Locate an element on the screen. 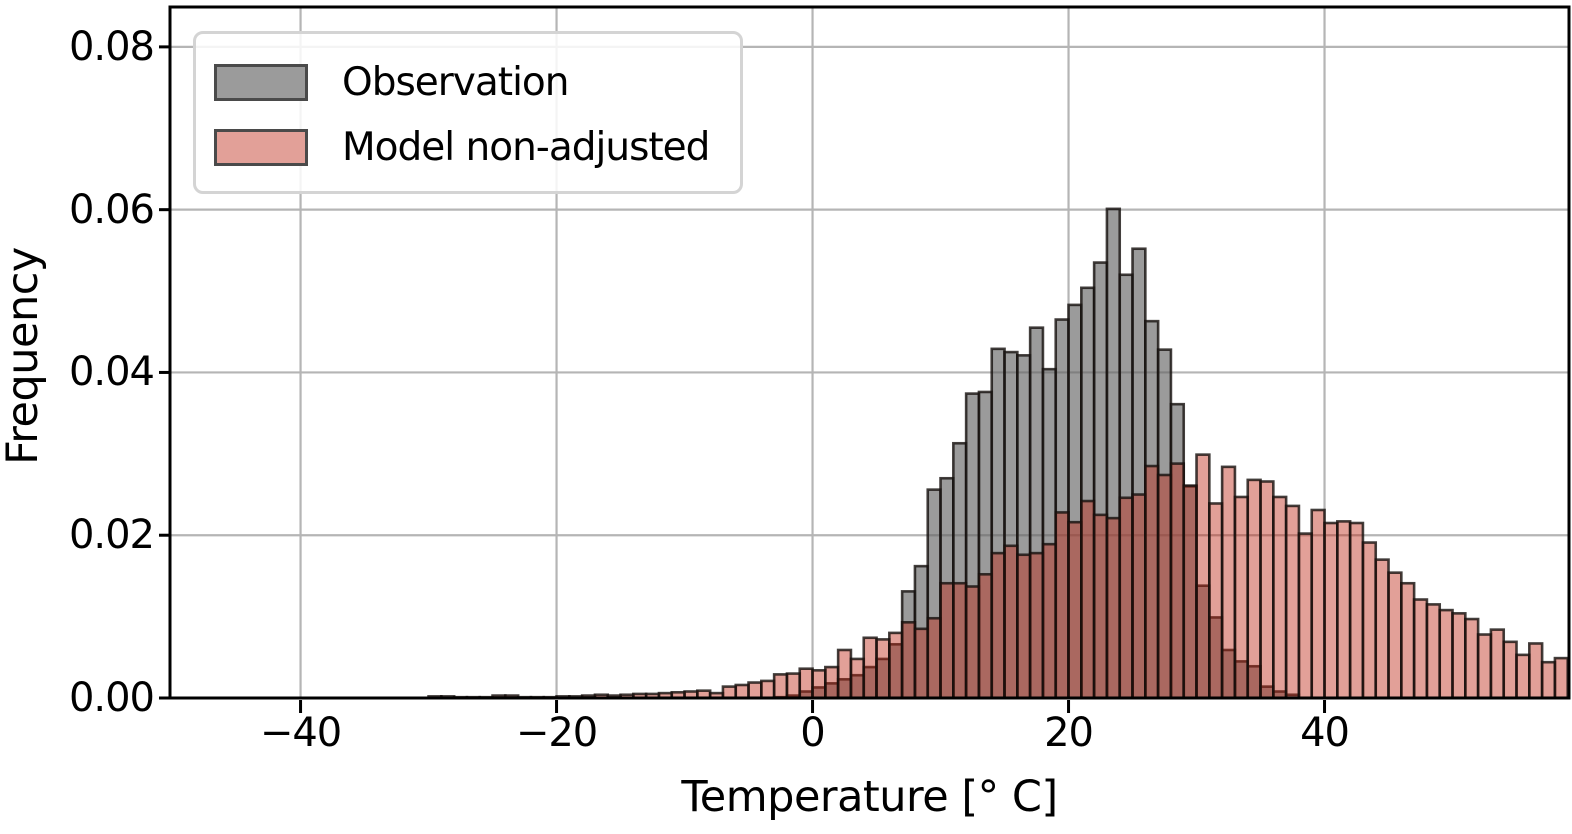 The height and width of the screenshot is (834, 1572). x-tick-label: 20 is located at coordinates (1069, 733).